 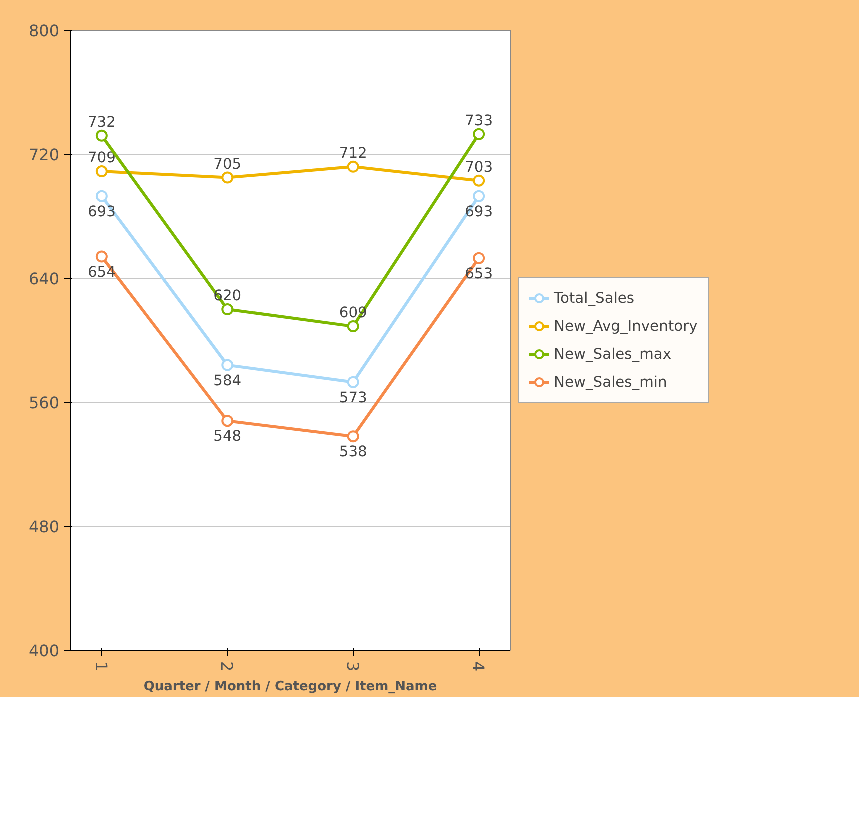 I want to click on y-tick-label: 560, so click(x=44, y=403).